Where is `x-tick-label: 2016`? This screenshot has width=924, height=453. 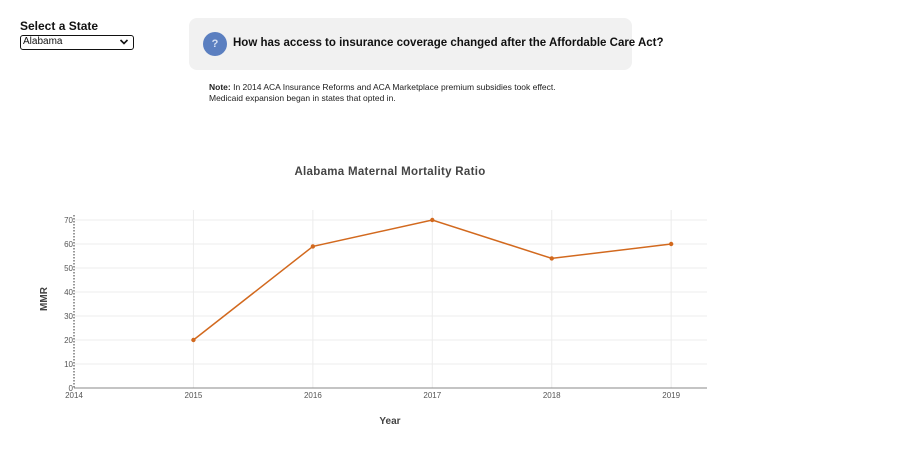 x-tick-label: 2016 is located at coordinates (313, 395).